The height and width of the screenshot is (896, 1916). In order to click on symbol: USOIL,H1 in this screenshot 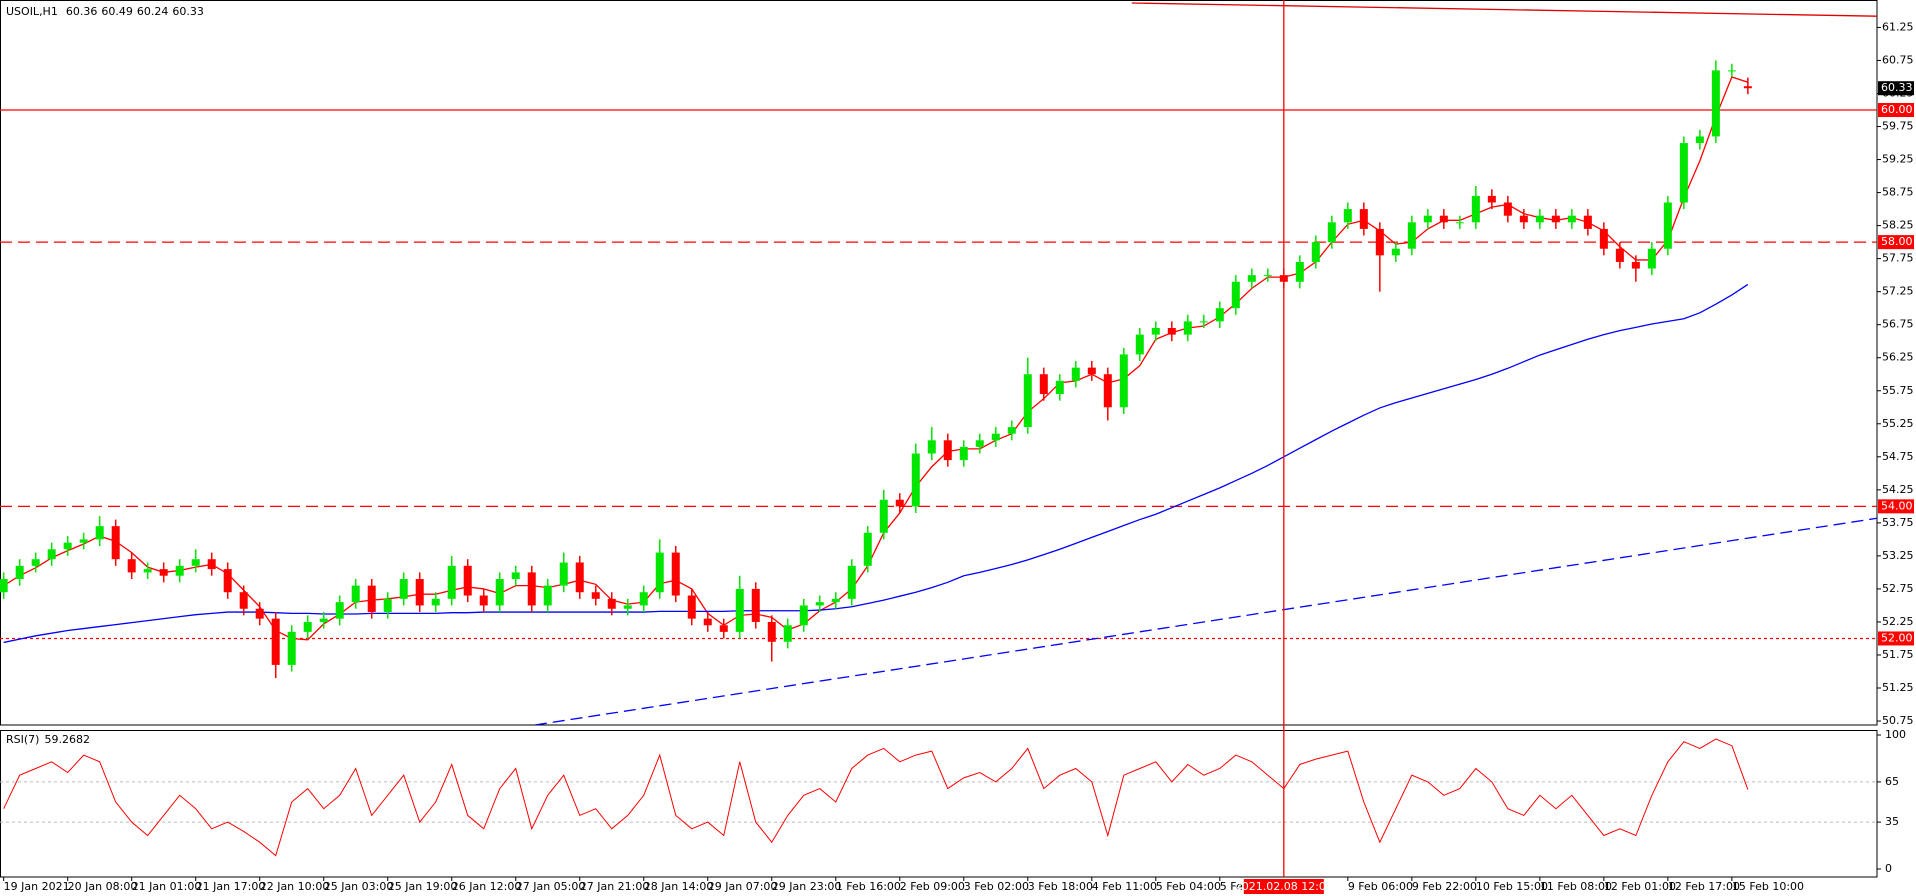, I will do `click(32, 11)`.